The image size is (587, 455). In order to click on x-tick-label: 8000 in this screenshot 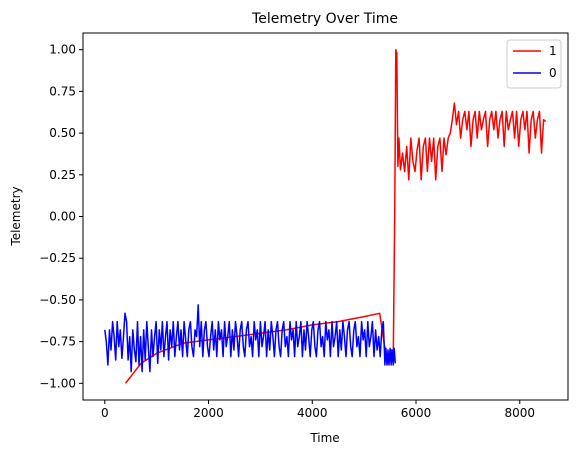, I will do `click(519, 413)`.